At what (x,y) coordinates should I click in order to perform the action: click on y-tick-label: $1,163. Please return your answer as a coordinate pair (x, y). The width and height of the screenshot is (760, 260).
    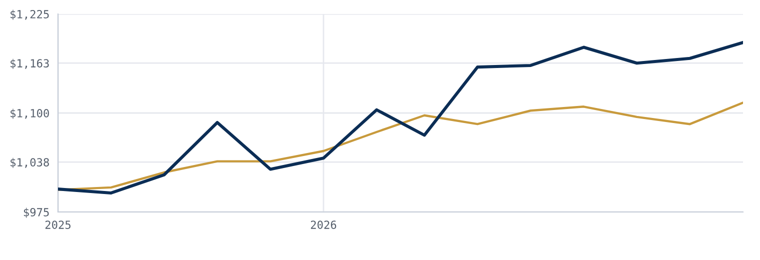
    Looking at the image, I should click on (29, 63).